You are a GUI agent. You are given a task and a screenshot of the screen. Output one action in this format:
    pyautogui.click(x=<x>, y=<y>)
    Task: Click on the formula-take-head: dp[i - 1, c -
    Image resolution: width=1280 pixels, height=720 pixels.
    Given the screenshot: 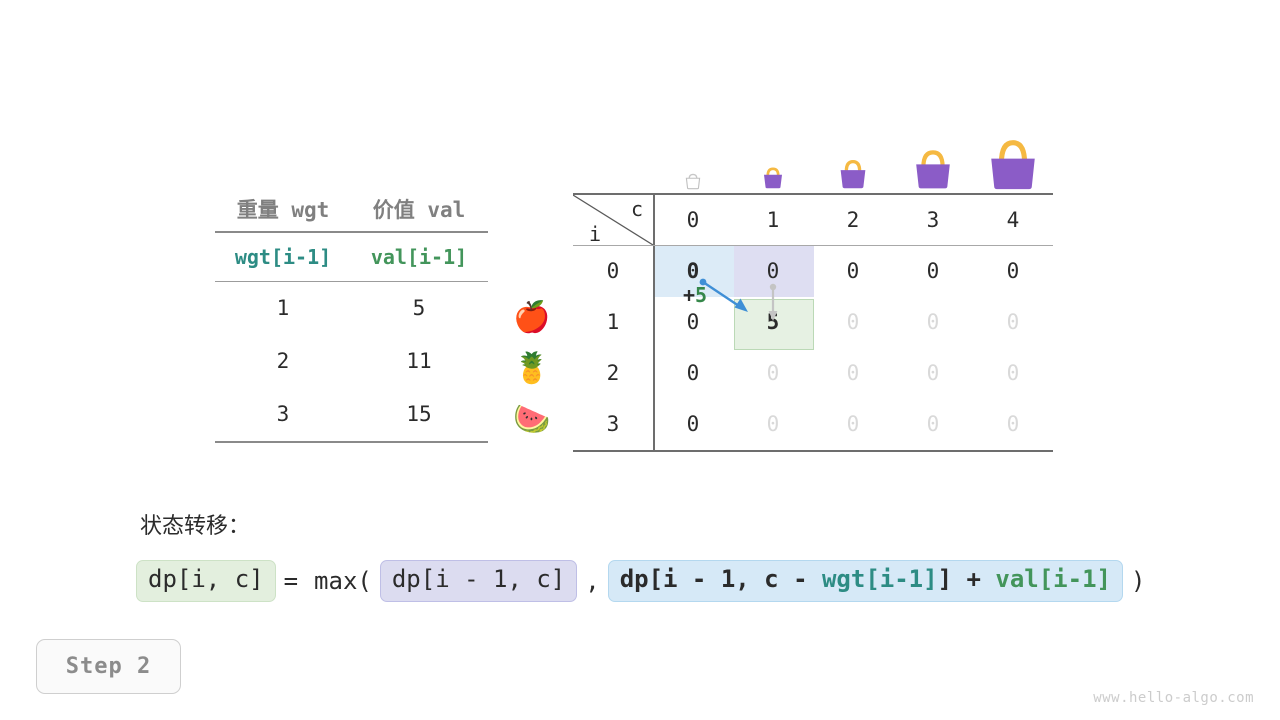 What is the action you would take?
    pyautogui.click(x=720, y=579)
    